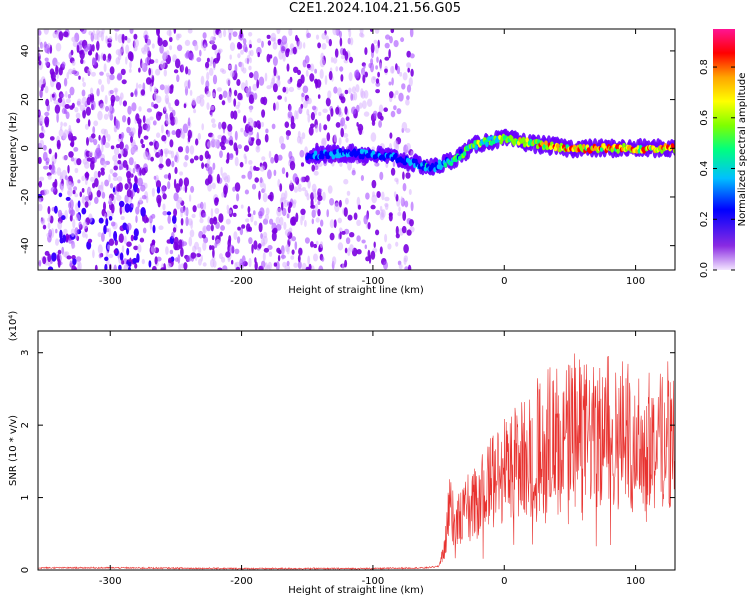 This screenshot has width=750, height=600. Describe the element at coordinates (373, 581) in the screenshot. I see `x-tick-label: -100` at that location.